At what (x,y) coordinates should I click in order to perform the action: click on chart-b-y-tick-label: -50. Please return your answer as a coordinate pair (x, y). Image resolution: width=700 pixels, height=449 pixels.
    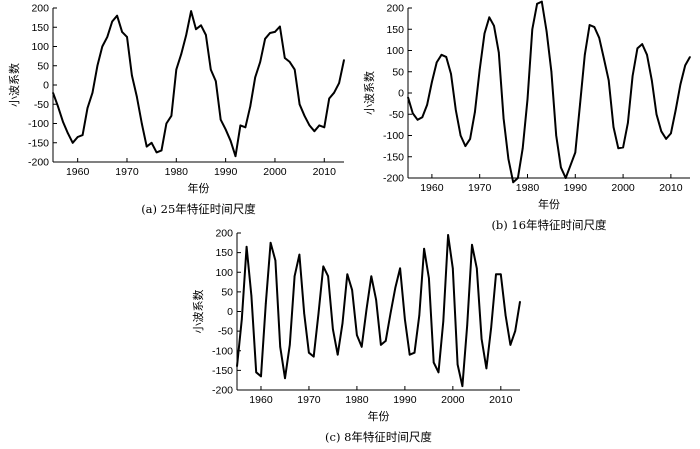
    Looking at the image, I should click on (396, 115).